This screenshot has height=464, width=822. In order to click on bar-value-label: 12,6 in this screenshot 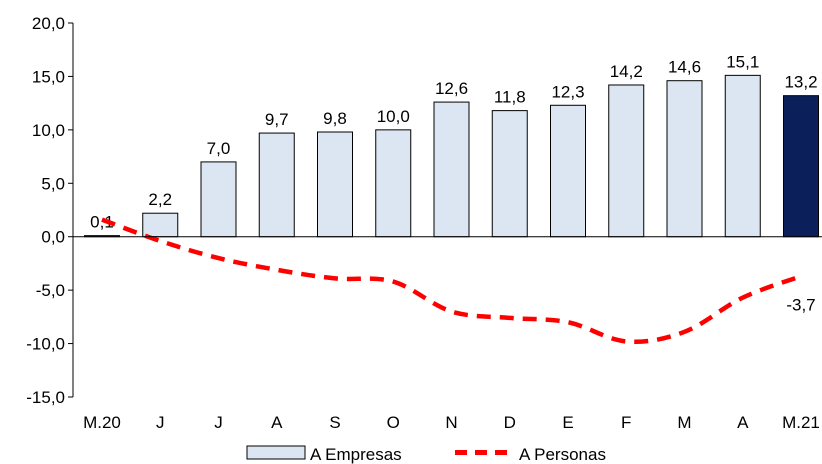, I will do `click(451, 88)`.